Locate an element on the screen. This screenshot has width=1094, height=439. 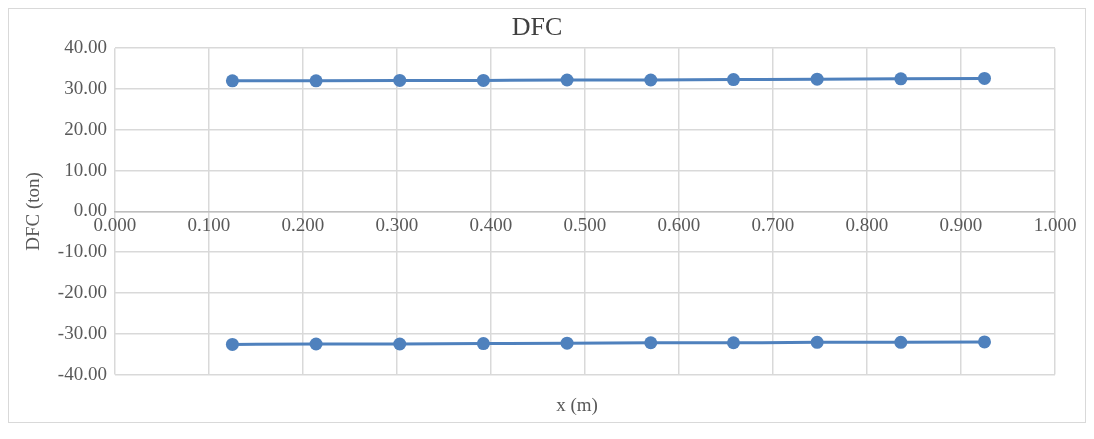
x-axis-title: x (m) is located at coordinates (577, 405).